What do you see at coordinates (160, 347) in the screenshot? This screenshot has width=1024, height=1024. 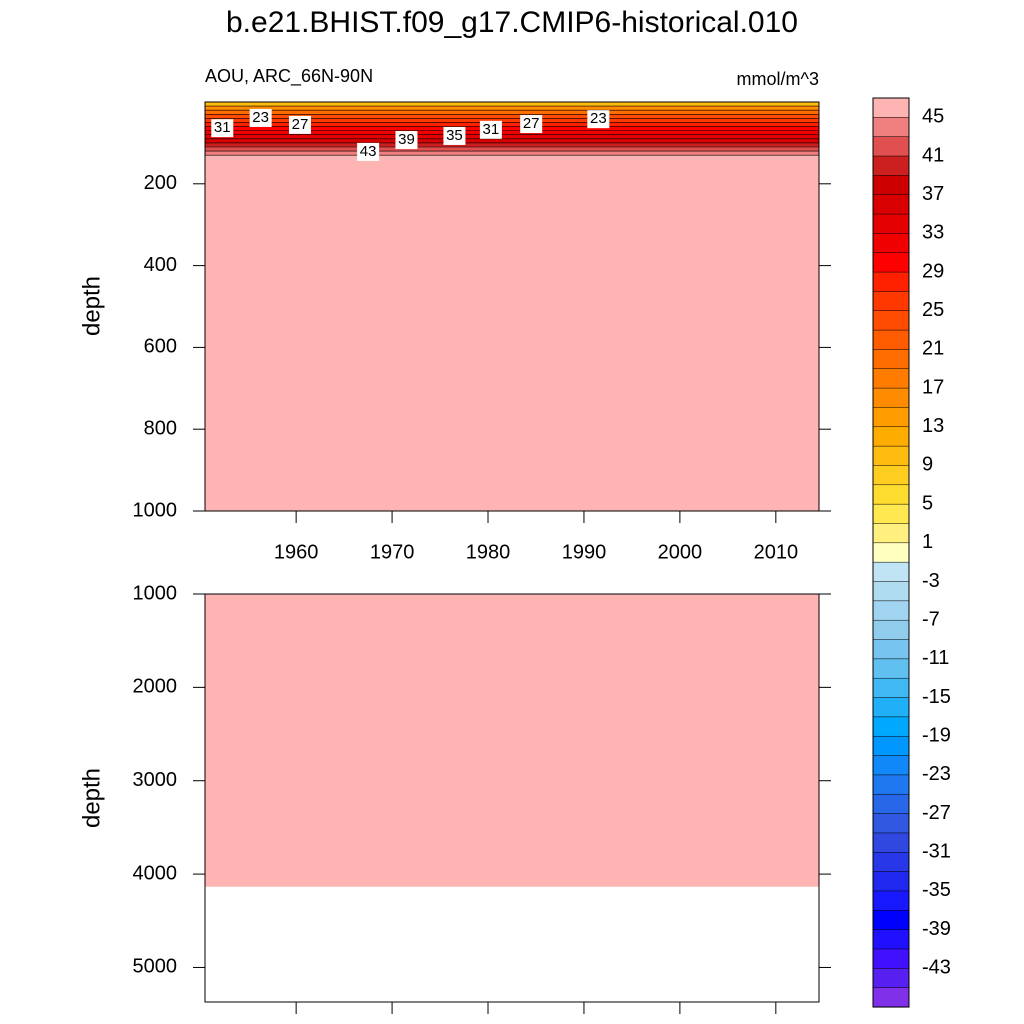 I see `y-tick-label: 600` at bounding box center [160, 347].